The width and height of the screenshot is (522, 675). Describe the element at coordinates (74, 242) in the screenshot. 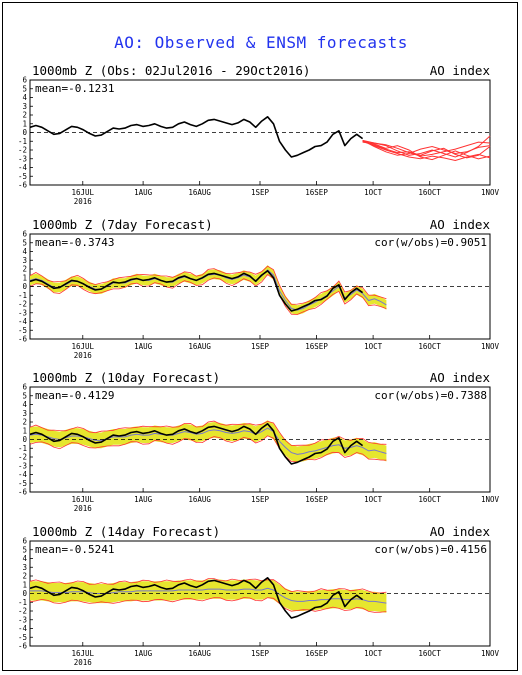

I see `mean-label: mean=-0.3743` at that location.